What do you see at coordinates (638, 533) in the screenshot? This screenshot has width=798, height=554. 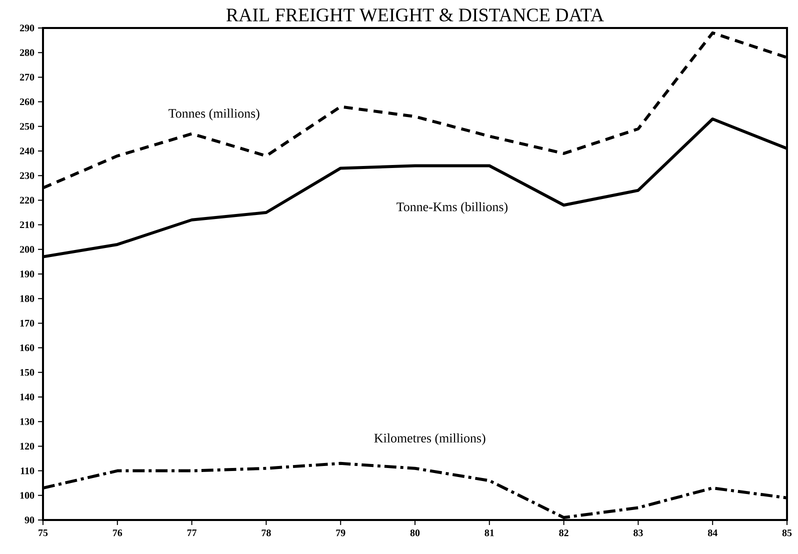 I see `x-tick-label: 83` at bounding box center [638, 533].